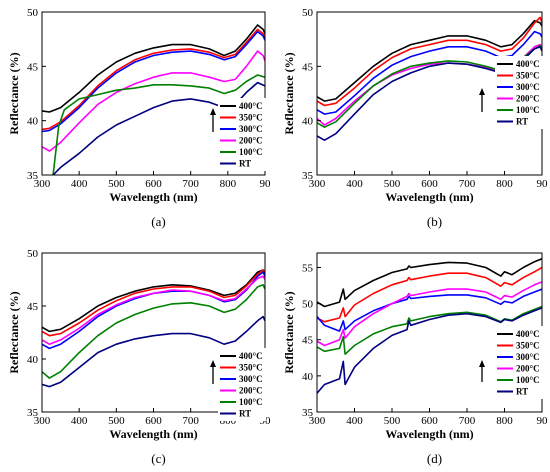 The width and height of the screenshot is (550, 472). Describe the element at coordinates (434, 221) in the screenshot. I see `panel-label: (b)` at that location.